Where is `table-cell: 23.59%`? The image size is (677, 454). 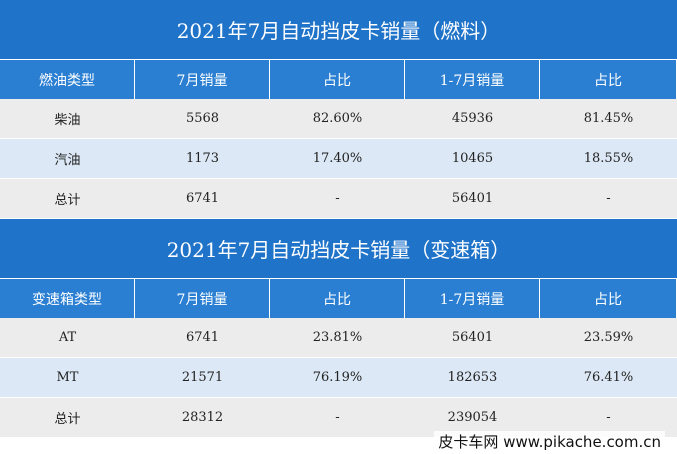 table-cell: 23.59% is located at coordinates (608, 338).